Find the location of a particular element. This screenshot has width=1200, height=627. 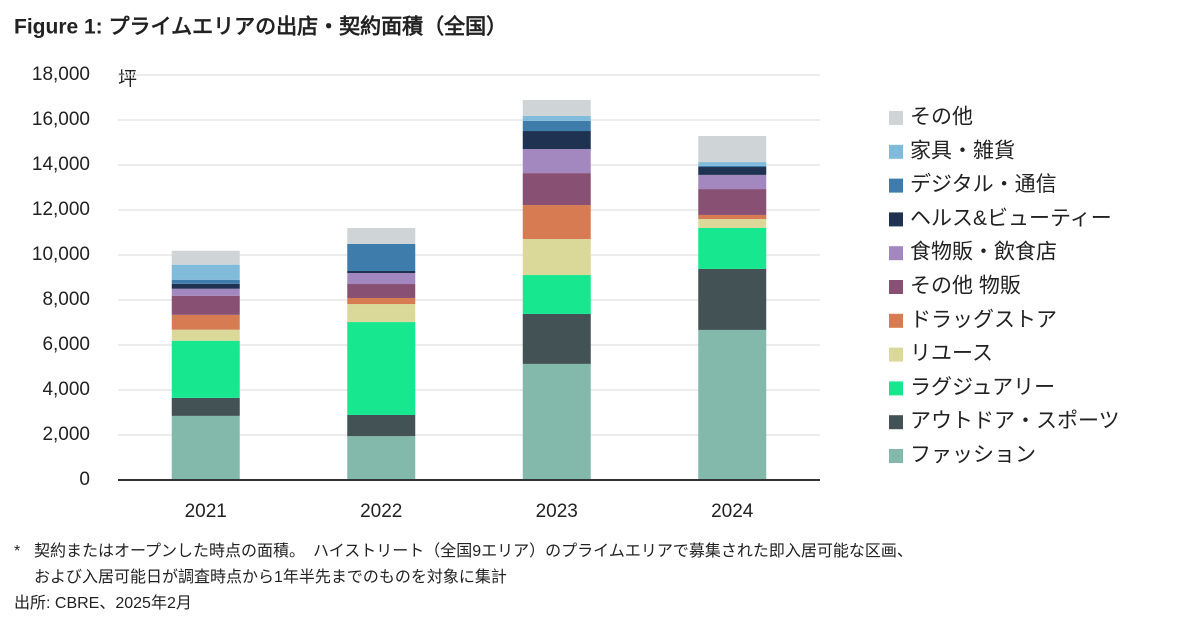

source: 出所: CBRE、2025年2月 is located at coordinates (103, 603).